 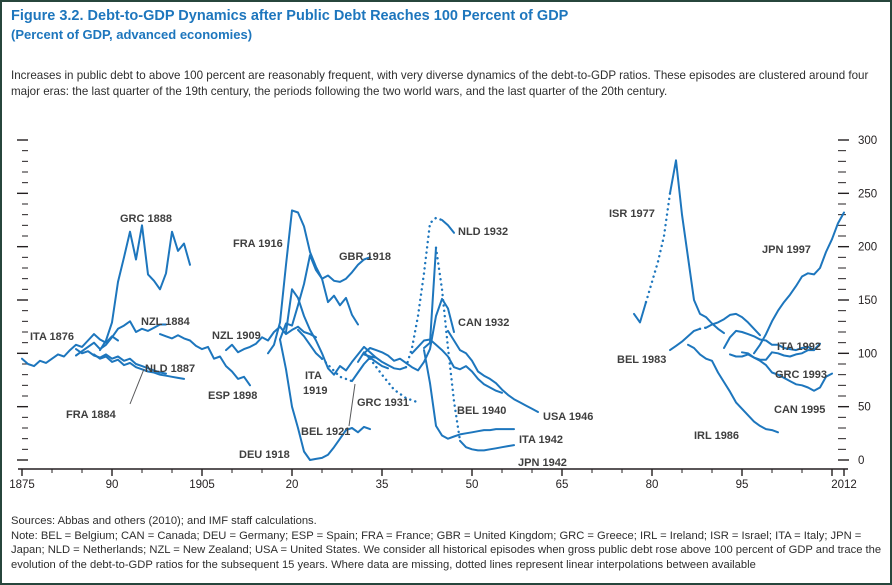 What do you see at coordinates (22, 485) in the screenshot?
I see `x-tick-label: 1875` at bounding box center [22, 485].